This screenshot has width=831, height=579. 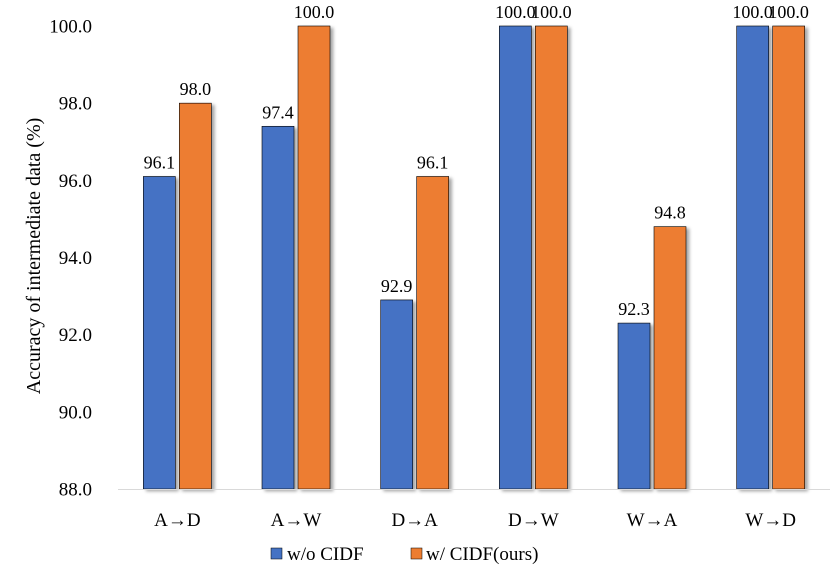 I want to click on y-tick-label: 96.0, so click(x=75, y=181).